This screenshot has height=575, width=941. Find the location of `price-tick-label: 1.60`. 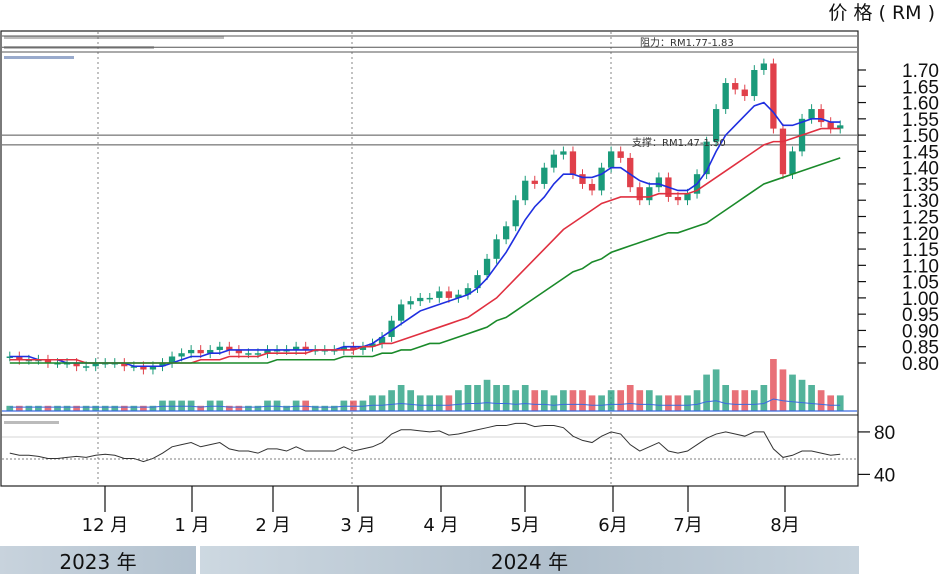

price-tick-label: 1.60 is located at coordinates (920, 104).